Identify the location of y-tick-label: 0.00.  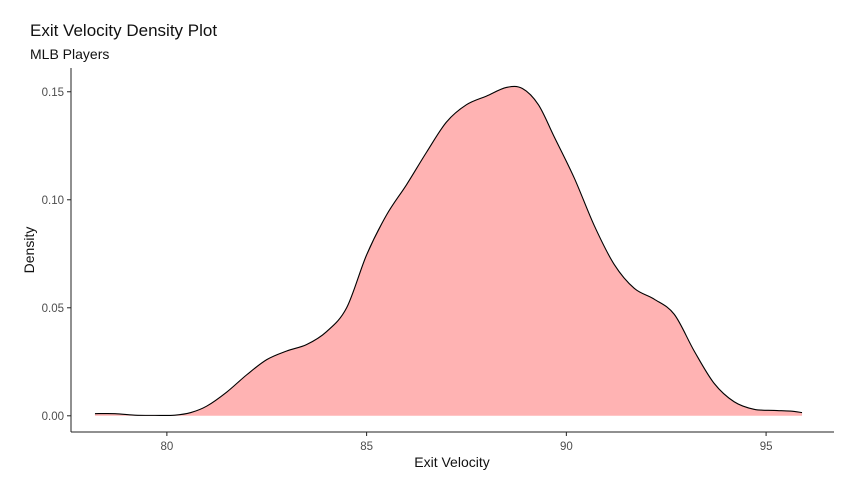
(53, 417).